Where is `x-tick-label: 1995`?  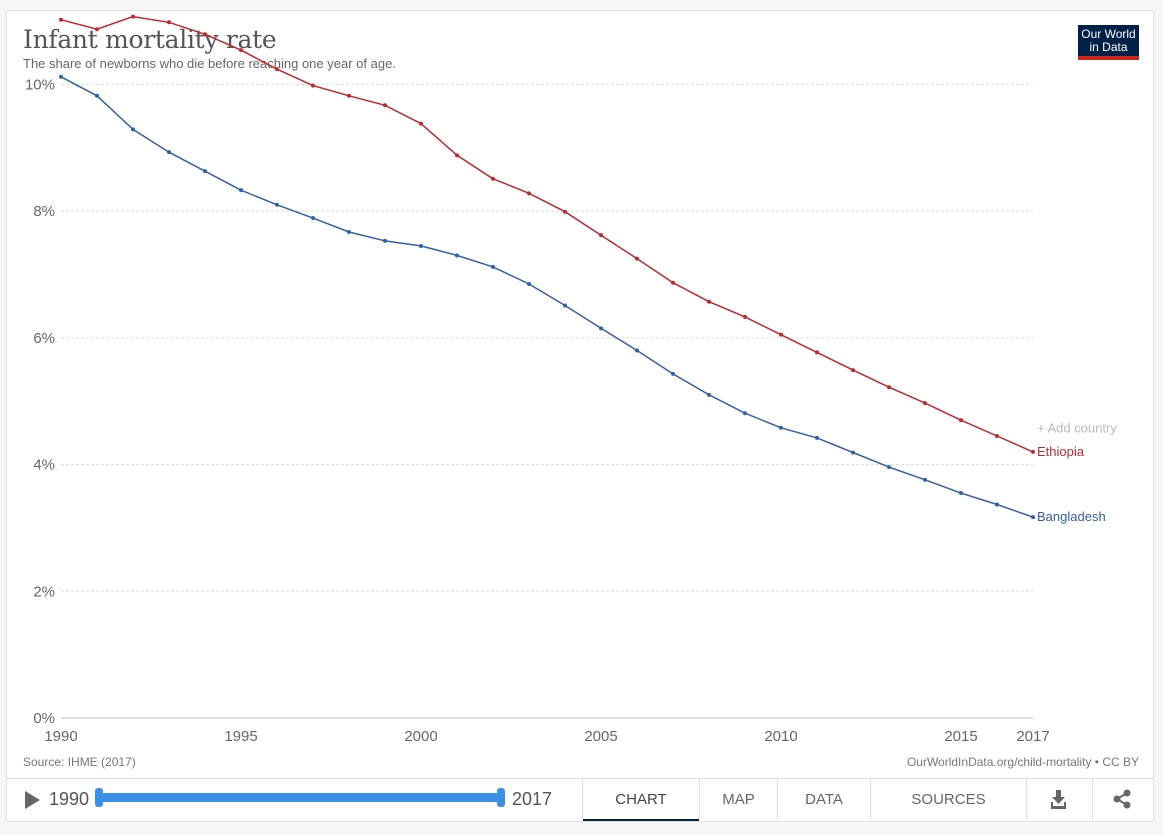 x-tick-label: 1995 is located at coordinates (240, 736).